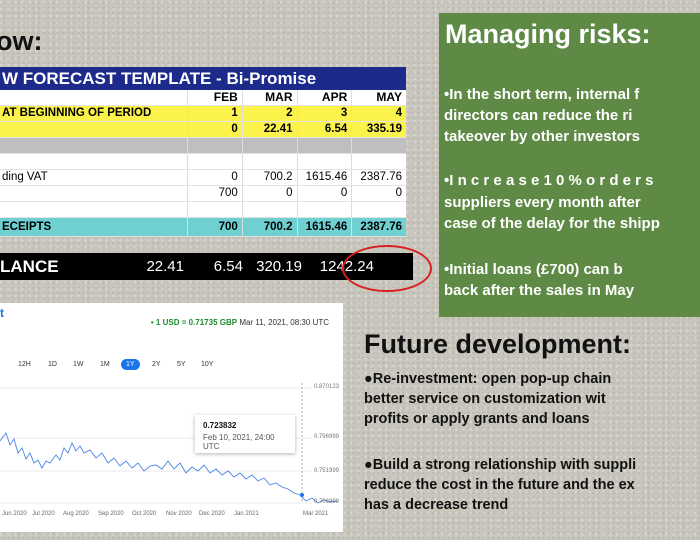  I want to click on range-button-10y: 10Y, so click(207, 364).